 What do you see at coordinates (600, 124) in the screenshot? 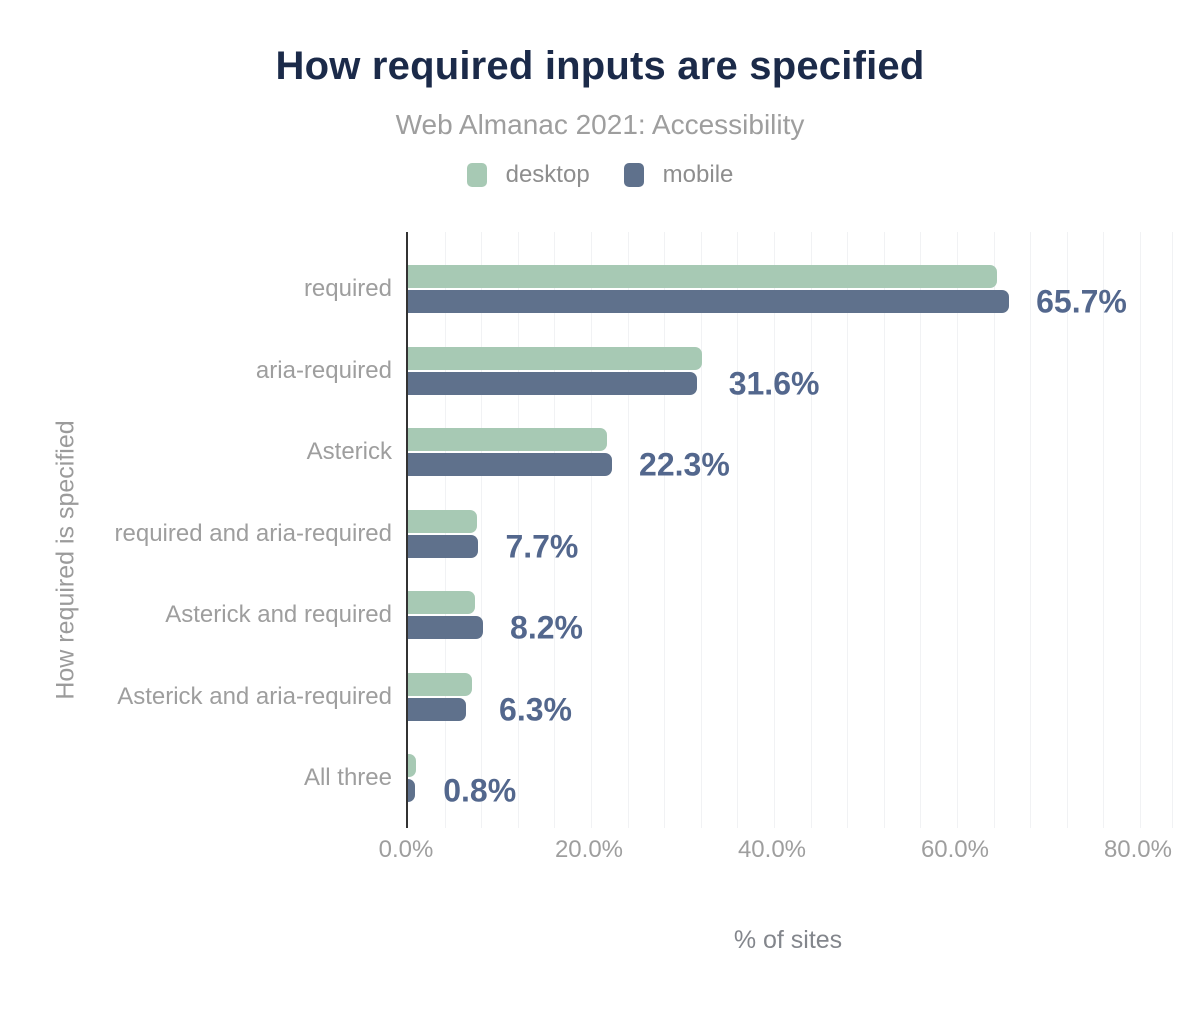
I see `chart-subtitle: Web Almanac 2021: Accessibility` at bounding box center [600, 124].